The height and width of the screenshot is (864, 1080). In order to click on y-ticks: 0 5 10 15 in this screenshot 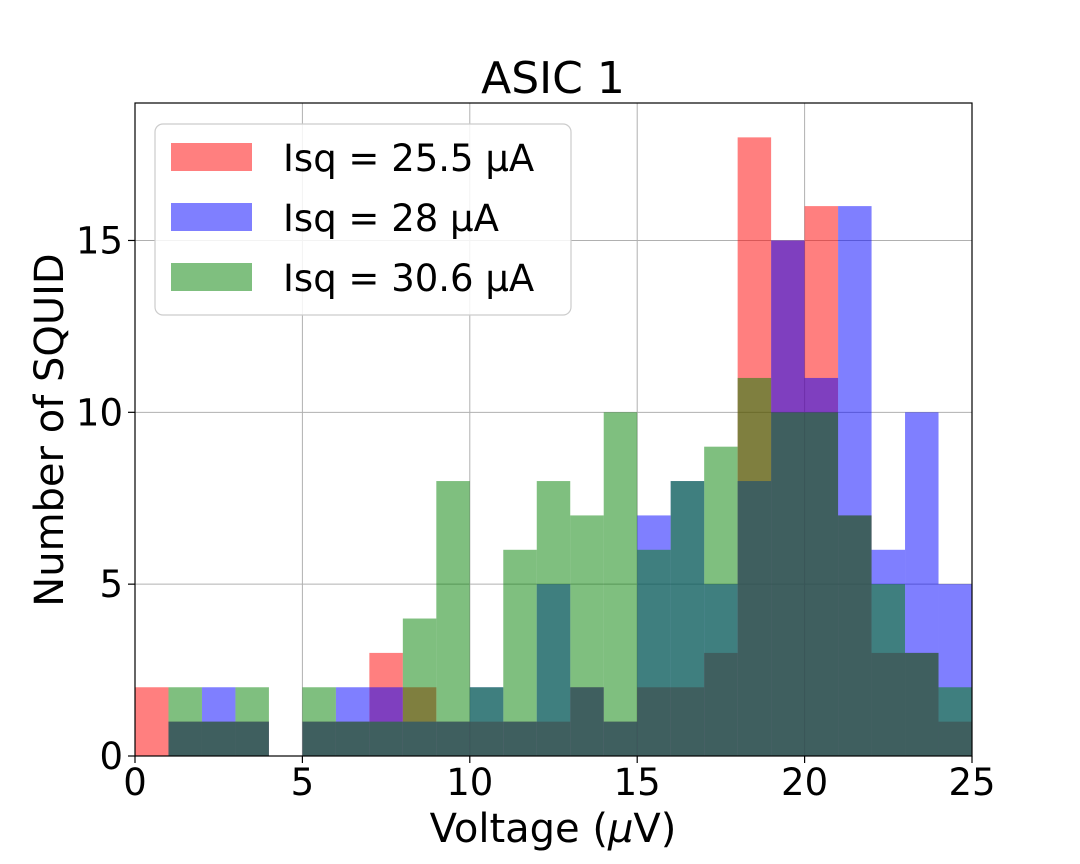, I will do `click(105, 498)`.